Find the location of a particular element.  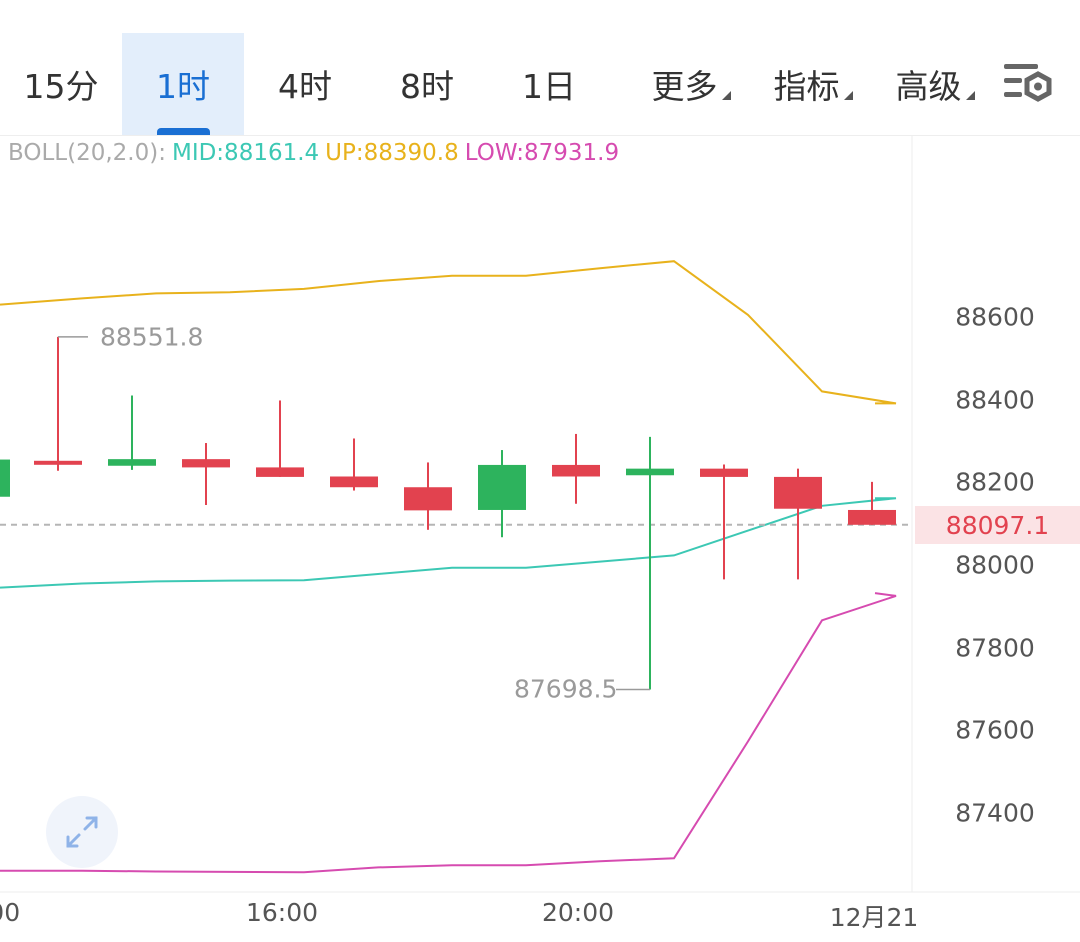

x-tick-label: 12月21 is located at coordinates (874, 917).